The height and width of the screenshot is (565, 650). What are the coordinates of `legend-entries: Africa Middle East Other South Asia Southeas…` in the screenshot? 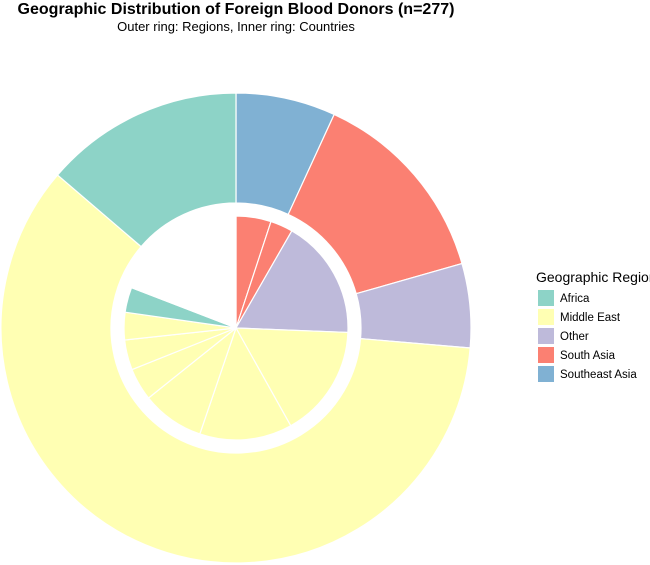 It's located at (587, 336).